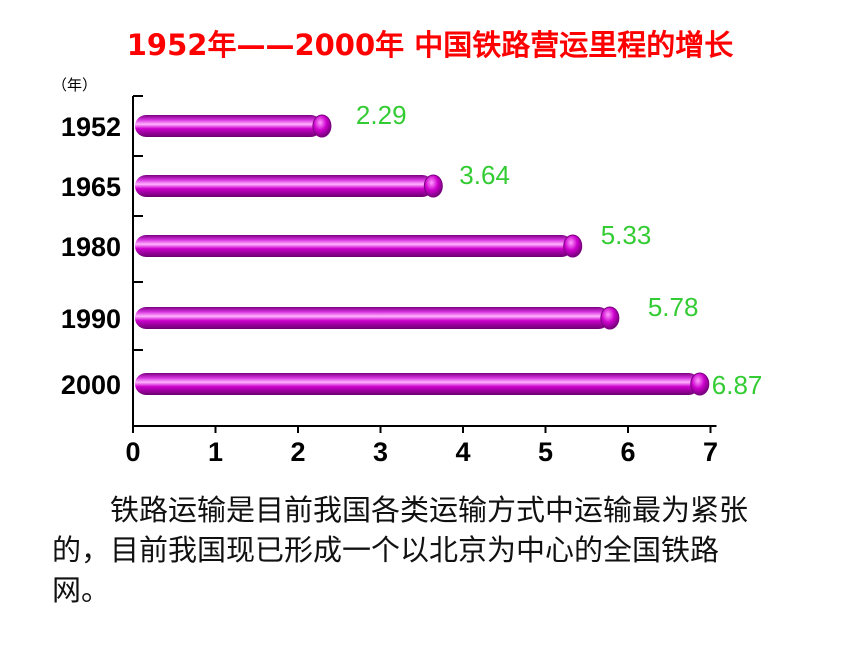  Describe the element at coordinates (132, 452) in the screenshot. I see `x-tick-label: 0` at that location.